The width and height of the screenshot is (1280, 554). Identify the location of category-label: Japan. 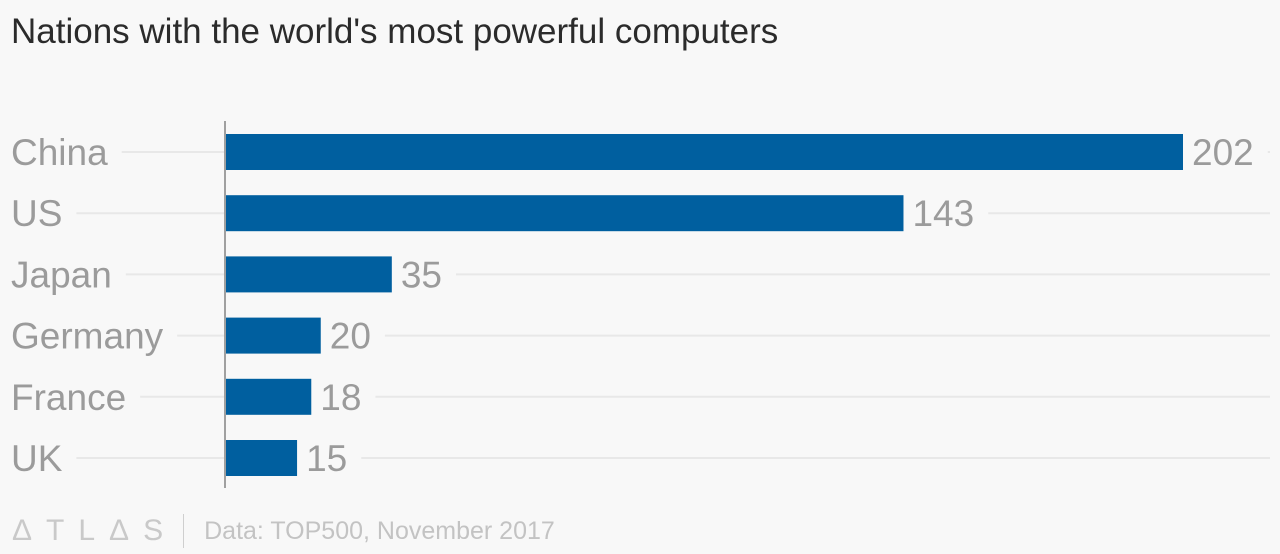
(61, 274).